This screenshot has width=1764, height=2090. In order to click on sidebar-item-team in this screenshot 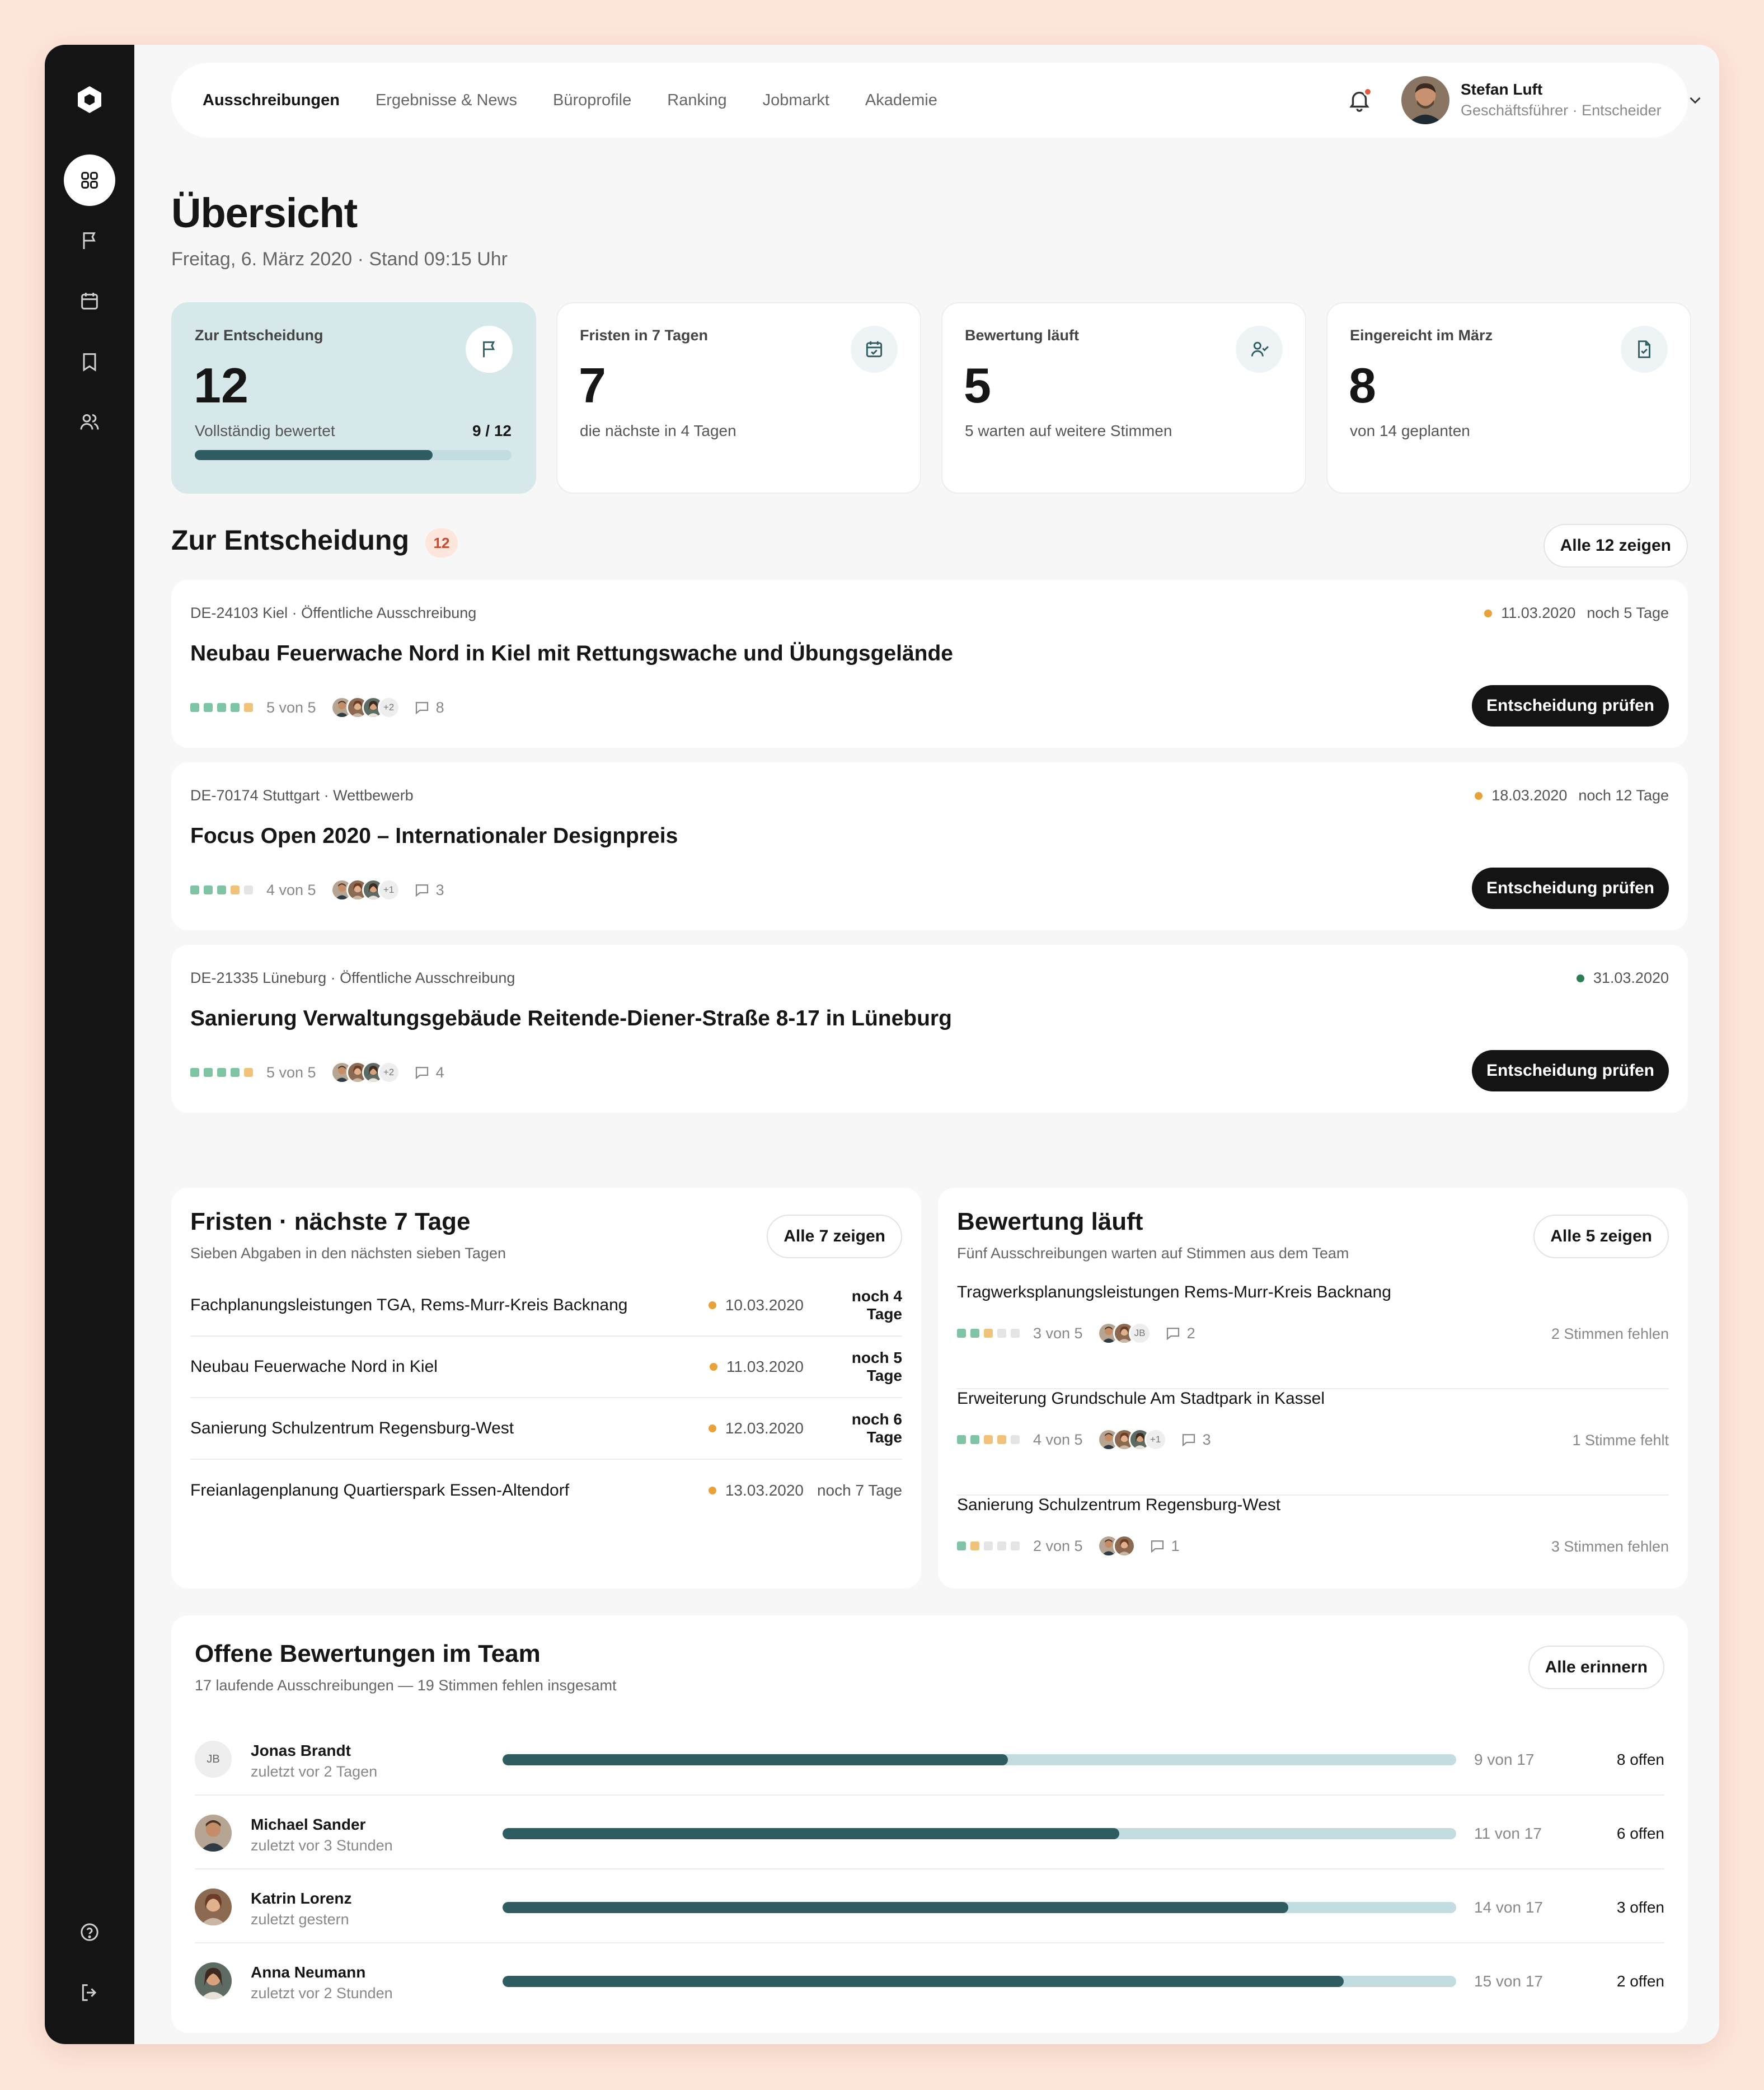, I will do `click(90, 422)`.